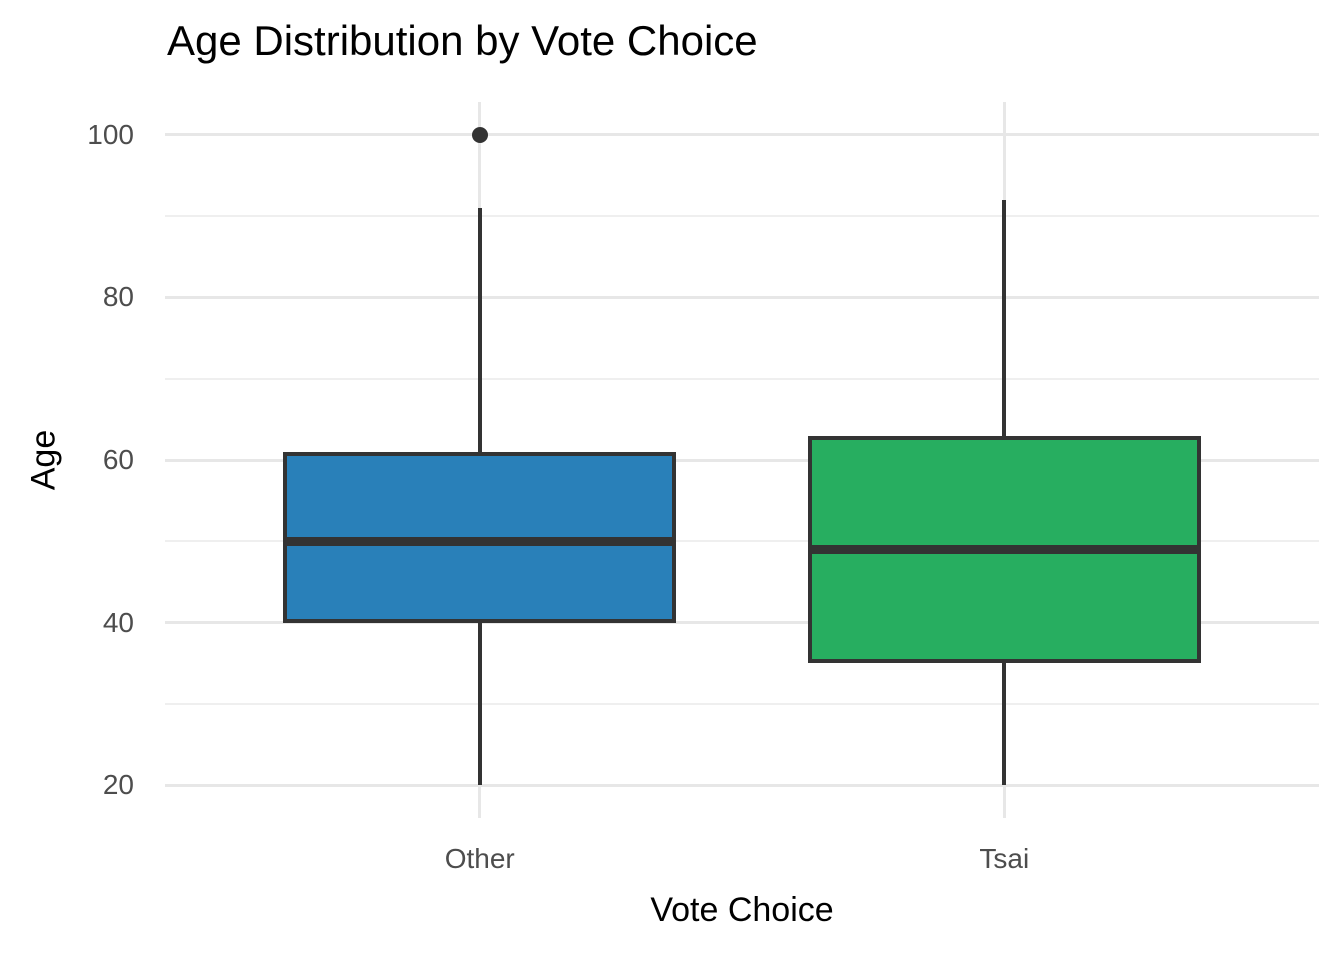 The width and height of the screenshot is (1344, 960). I want to click on y-tick-label: 80, so click(118, 297).